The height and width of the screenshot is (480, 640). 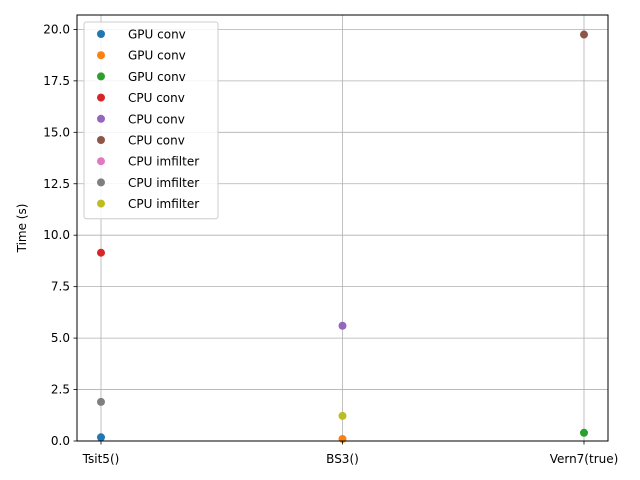 I want to click on y-tick-label: 15.0, so click(x=56, y=132).